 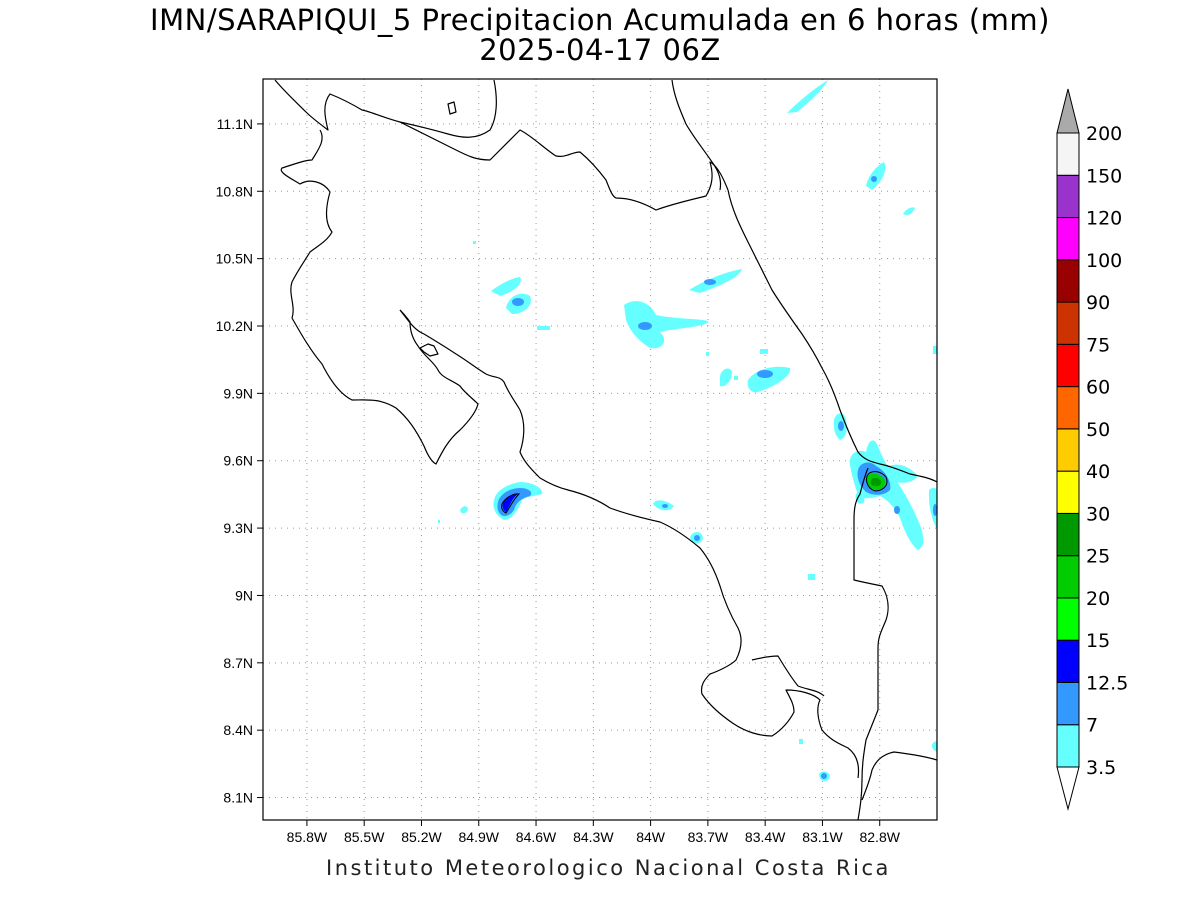 I want to click on legend-label: 20, so click(x=1098, y=599).